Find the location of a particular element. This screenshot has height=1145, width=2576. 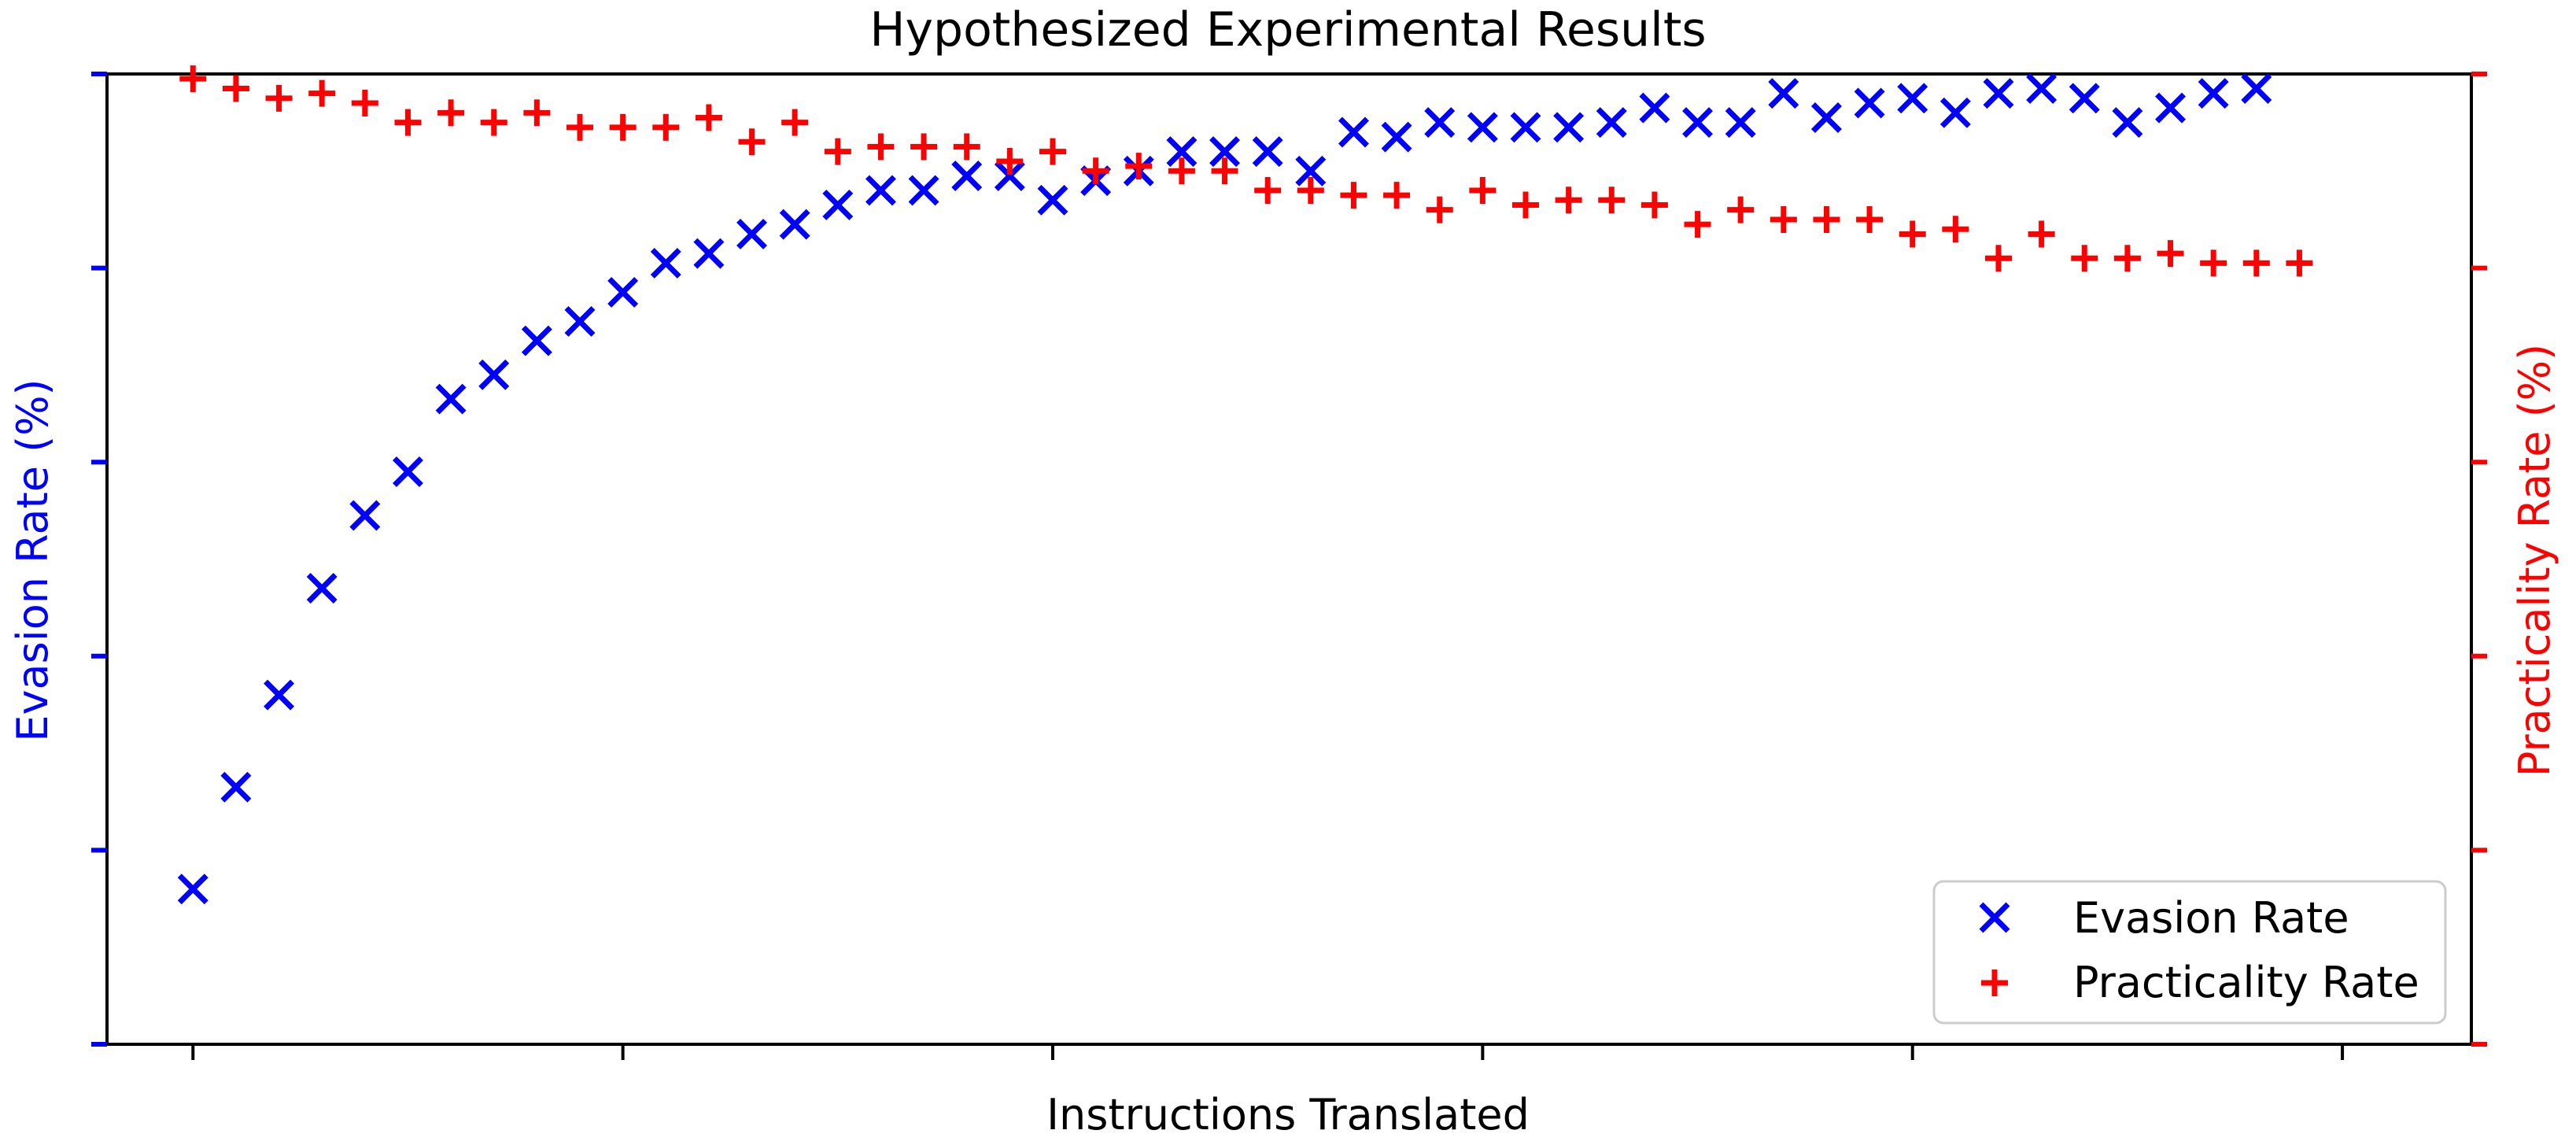

legend-marker-practicality-rate is located at coordinates (1995, 983).